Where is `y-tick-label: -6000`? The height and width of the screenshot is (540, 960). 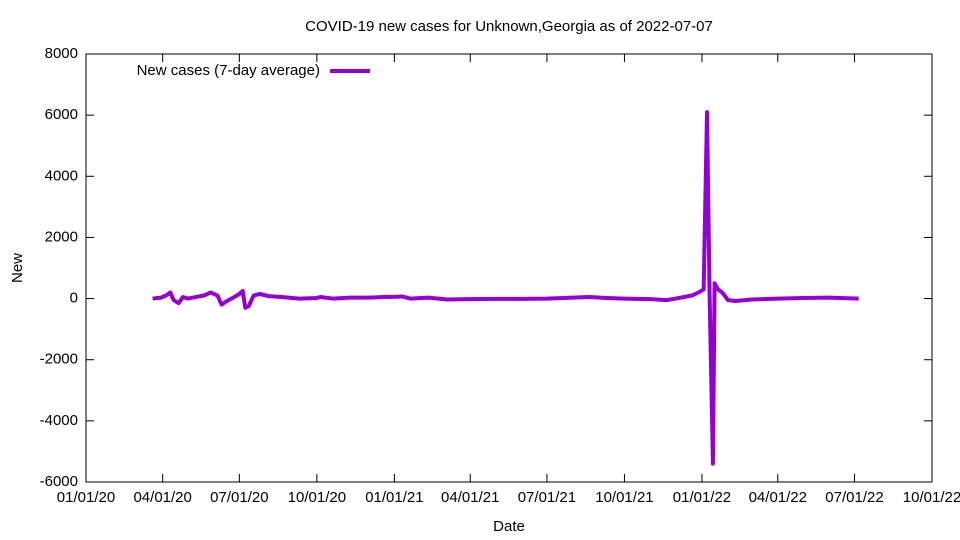 y-tick-label: -6000 is located at coordinates (59, 481).